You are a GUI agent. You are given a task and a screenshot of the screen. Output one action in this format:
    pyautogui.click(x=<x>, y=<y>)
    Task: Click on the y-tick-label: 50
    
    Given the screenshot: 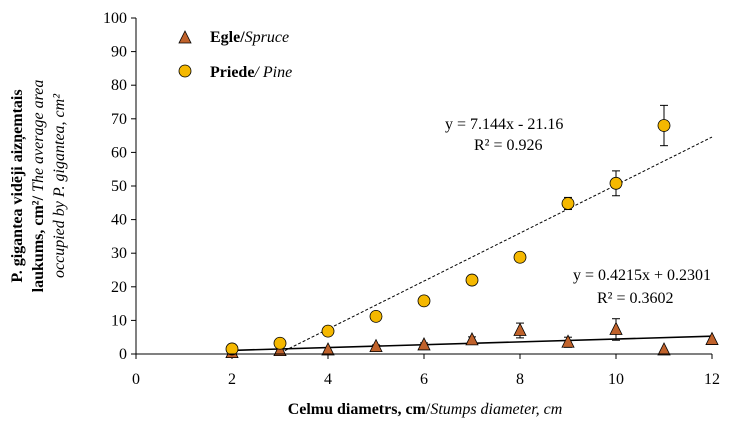 What is the action you would take?
    pyautogui.click(x=119, y=186)
    